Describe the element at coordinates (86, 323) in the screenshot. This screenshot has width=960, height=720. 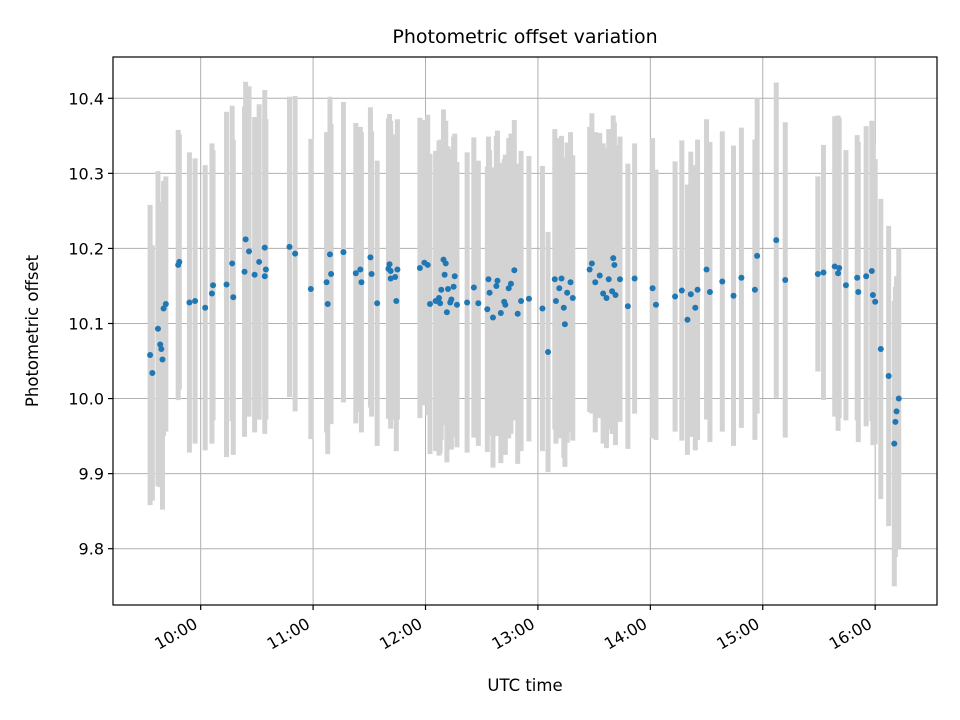
I see `y-tick-label: 10.1` at that location.